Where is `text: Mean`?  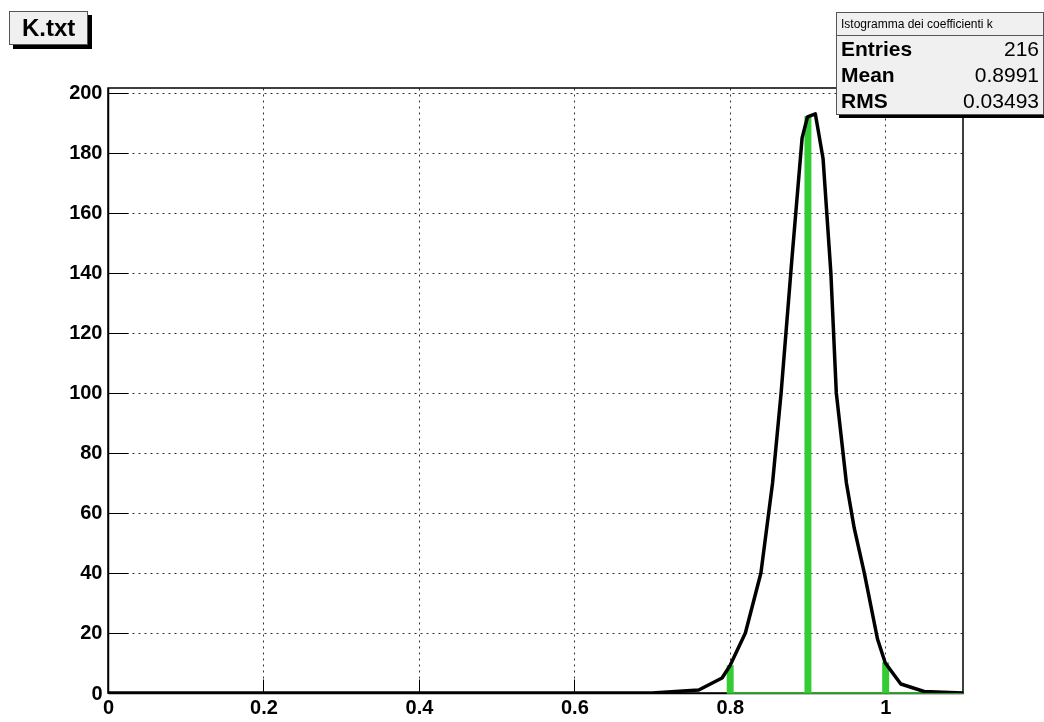
text: Mean is located at coordinates (868, 75).